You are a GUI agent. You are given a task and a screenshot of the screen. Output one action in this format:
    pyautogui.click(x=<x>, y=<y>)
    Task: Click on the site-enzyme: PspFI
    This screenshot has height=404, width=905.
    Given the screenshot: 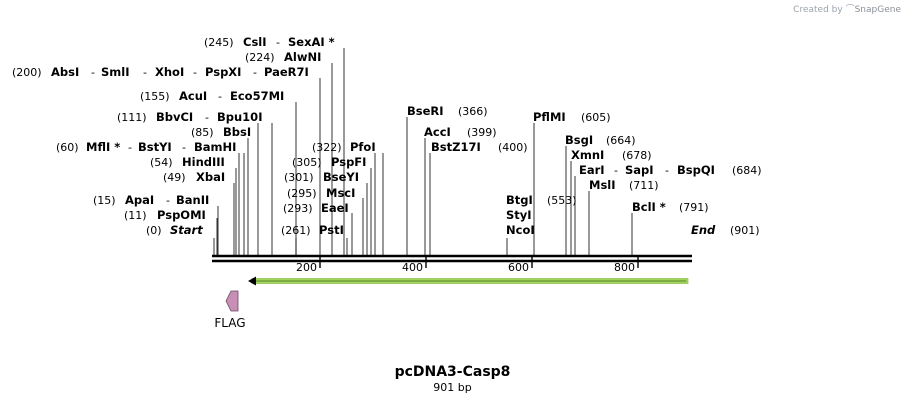 What is the action you would take?
    pyautogui.click(x=348, y=162)
    